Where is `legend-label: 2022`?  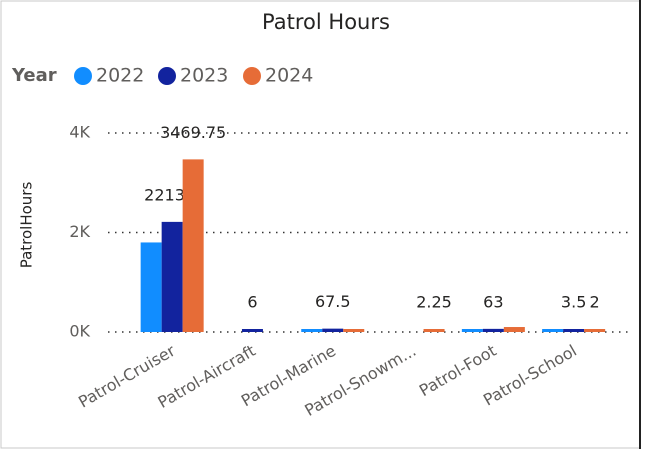
legend-label: 2022 is located at coordinates (120, 76).